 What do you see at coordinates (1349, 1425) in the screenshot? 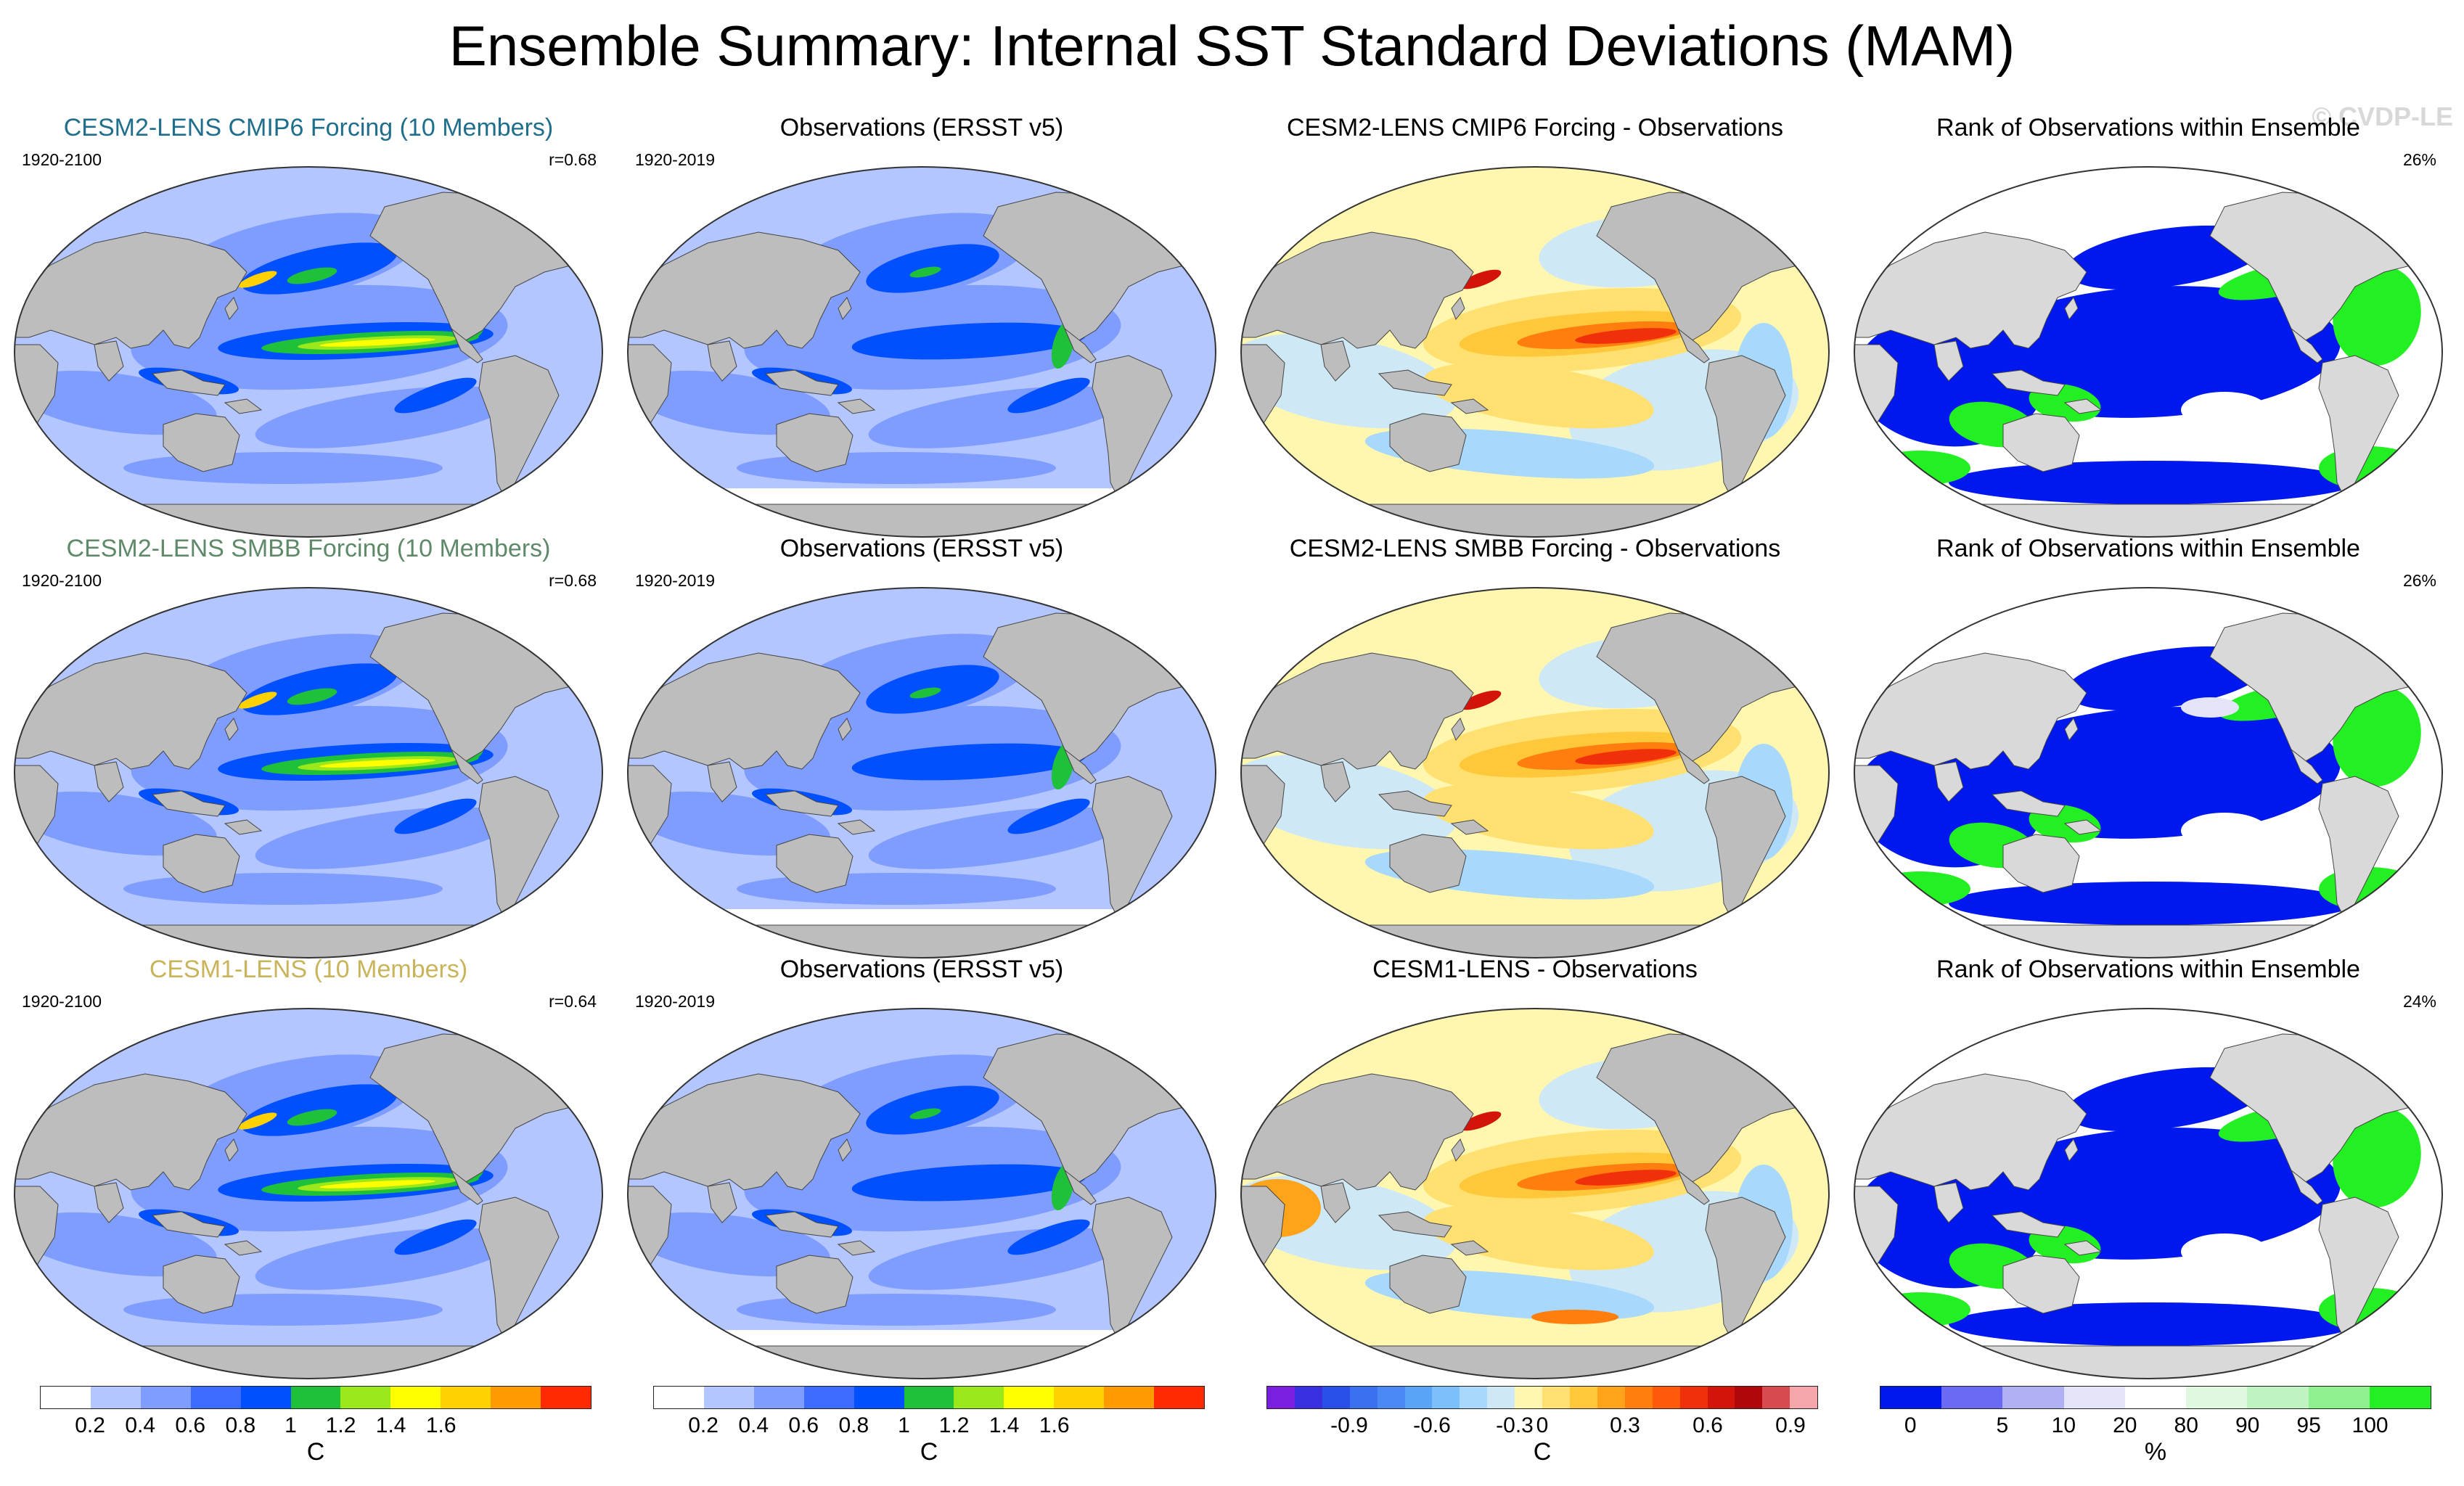
I see `colorbar-tick-label: -0.9` at bounding box center [1349, 1425].